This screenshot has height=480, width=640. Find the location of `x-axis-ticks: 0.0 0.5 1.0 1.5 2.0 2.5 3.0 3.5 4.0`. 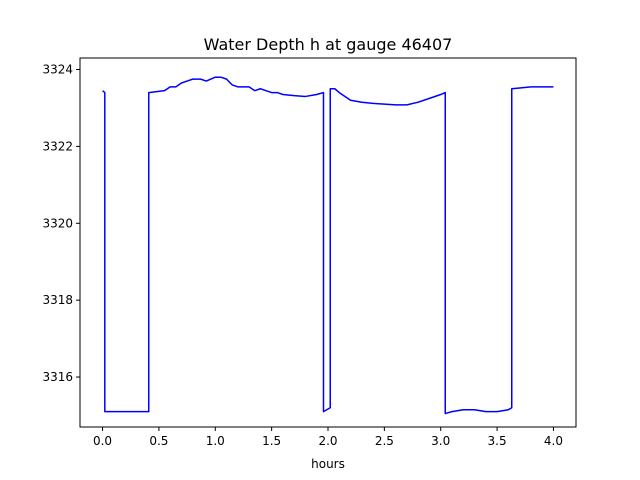

x-axis-ticks: 0.0 0.5 1.0 1.5 2.0 2.5 3.0 3.5 4.0 is located at coordinates (328, 437).